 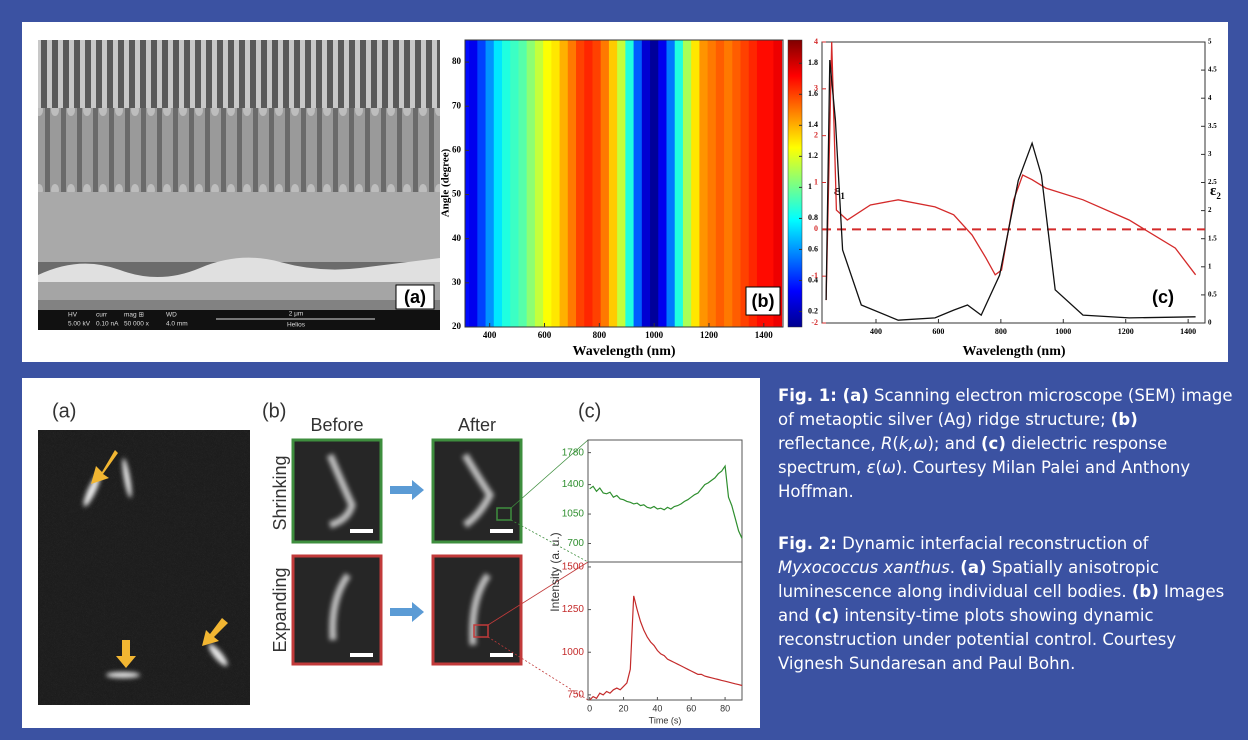 I want to click on caption-run: ); and, so click(x=954, y=443).